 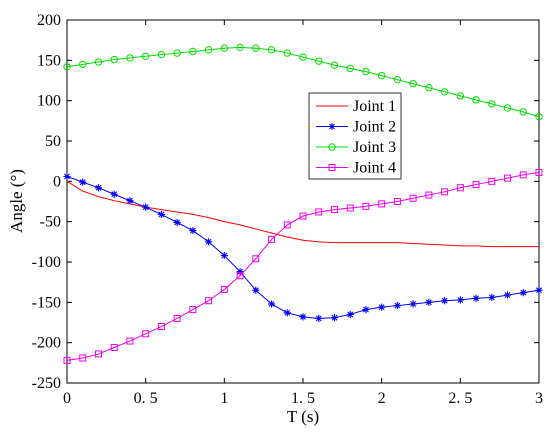 What do you see at coordinates (303, 416) in the screenshot?
I see `x-axis-title: T (s)` at bounding box center [303, 416].